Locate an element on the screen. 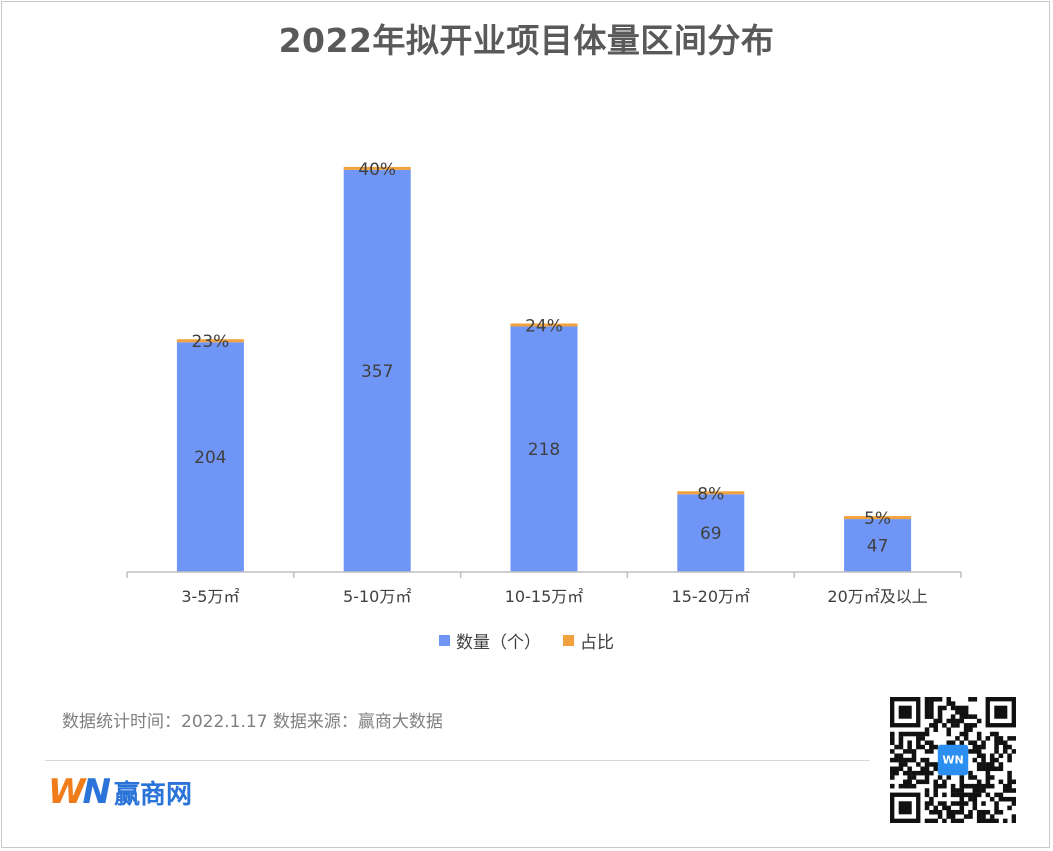 The height and width of the screenshot is (851, 1053). data-label-ratio-2: 24% is located at coordinates (544, 326).